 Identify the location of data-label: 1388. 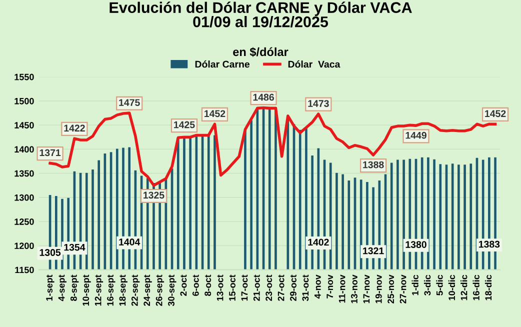
(373, 164).